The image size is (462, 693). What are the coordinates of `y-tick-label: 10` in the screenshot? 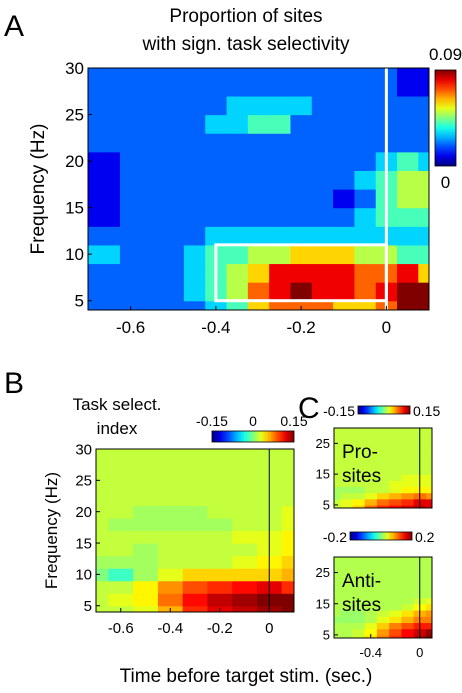 It's located at (83, 575).